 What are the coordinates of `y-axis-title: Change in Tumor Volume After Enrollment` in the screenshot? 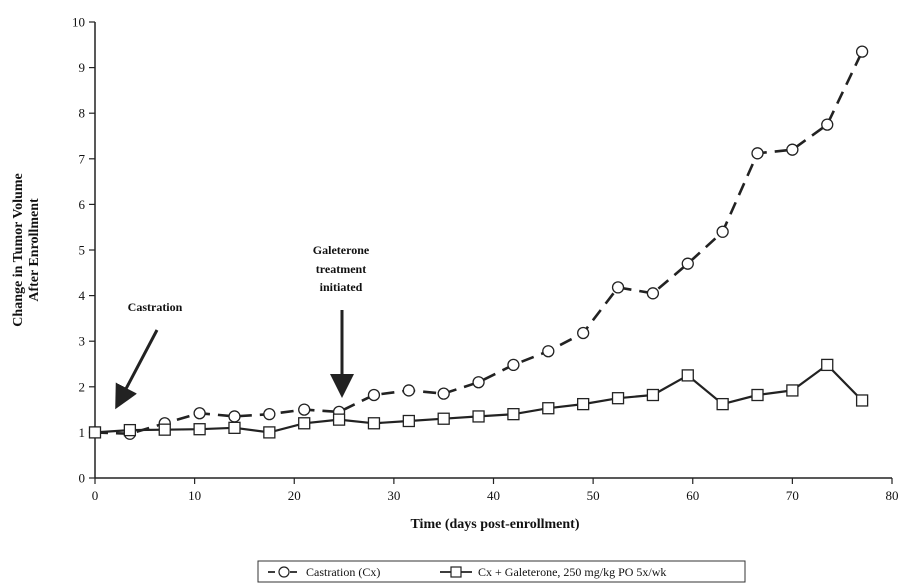 It's located at (26, 249).